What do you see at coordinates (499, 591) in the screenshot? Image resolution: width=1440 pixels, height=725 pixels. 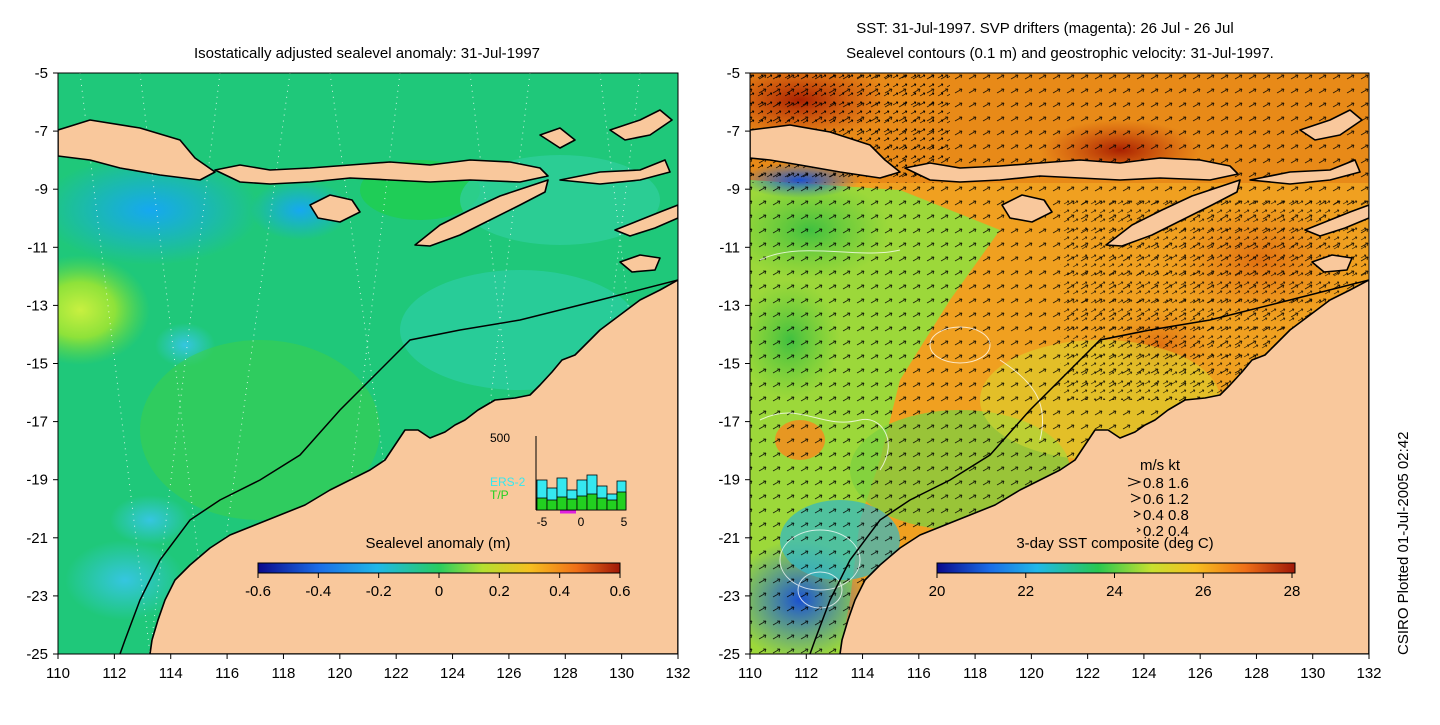 I see `colorbar-tick-label: 0.2` at bounding box center [499, 591].